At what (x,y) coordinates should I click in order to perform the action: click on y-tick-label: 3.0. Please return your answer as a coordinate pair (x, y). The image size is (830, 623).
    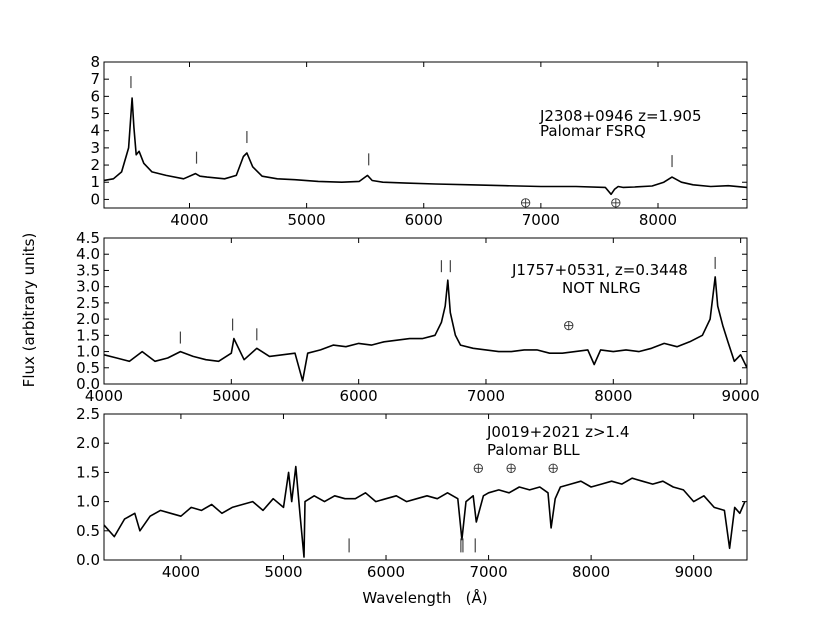
    Looking at the image, I should click on (88, 287).